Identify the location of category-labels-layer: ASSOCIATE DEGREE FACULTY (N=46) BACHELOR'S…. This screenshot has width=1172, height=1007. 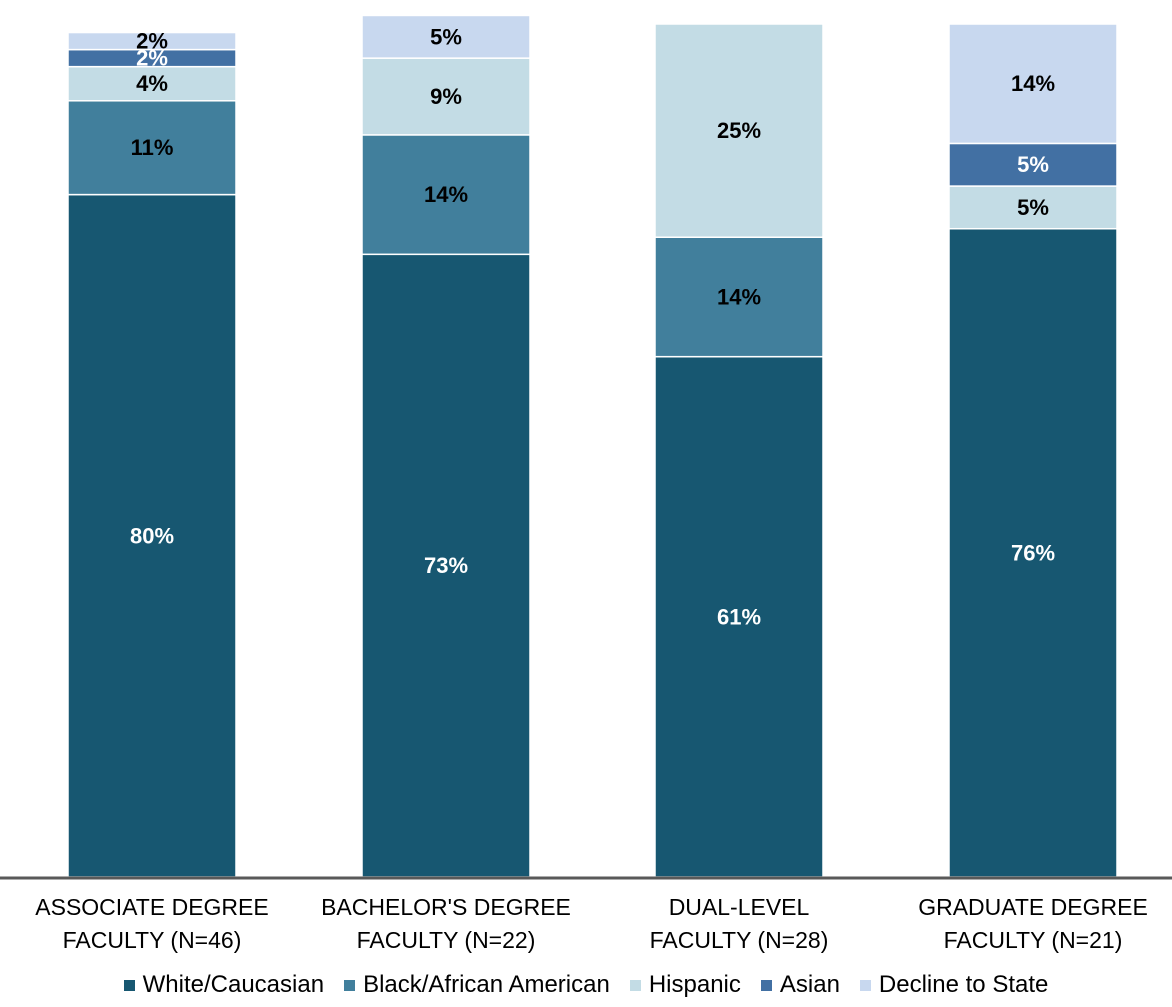
(591, 923).